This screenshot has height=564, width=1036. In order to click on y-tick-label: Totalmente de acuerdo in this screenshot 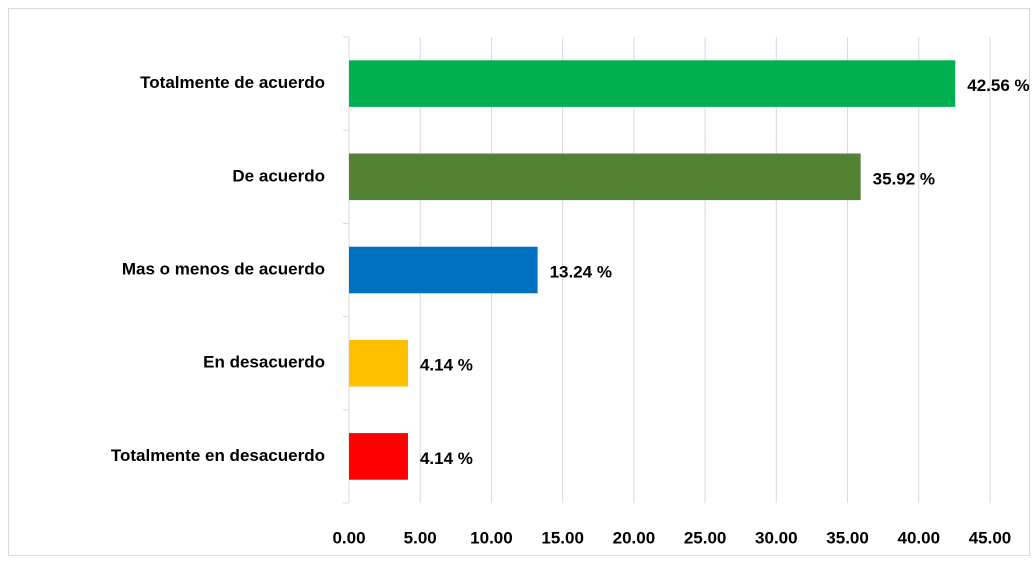, I will do `click(232, 82)`.